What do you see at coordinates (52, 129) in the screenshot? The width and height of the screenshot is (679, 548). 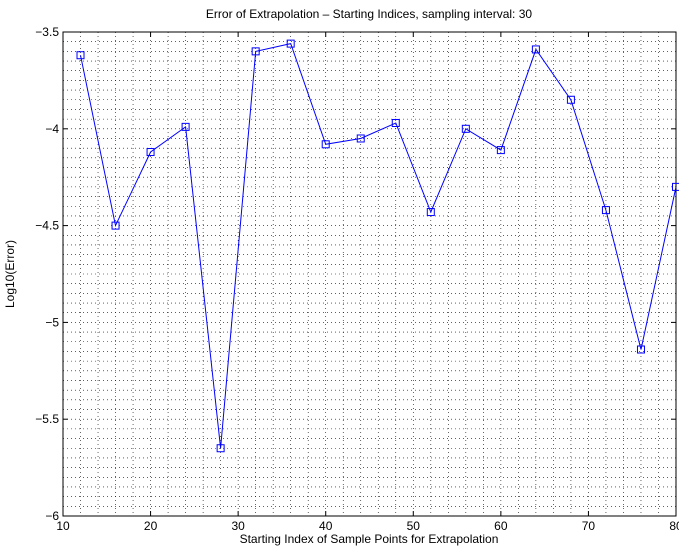 I see `y-tick-label: −4` at bounding box center [52, 129].